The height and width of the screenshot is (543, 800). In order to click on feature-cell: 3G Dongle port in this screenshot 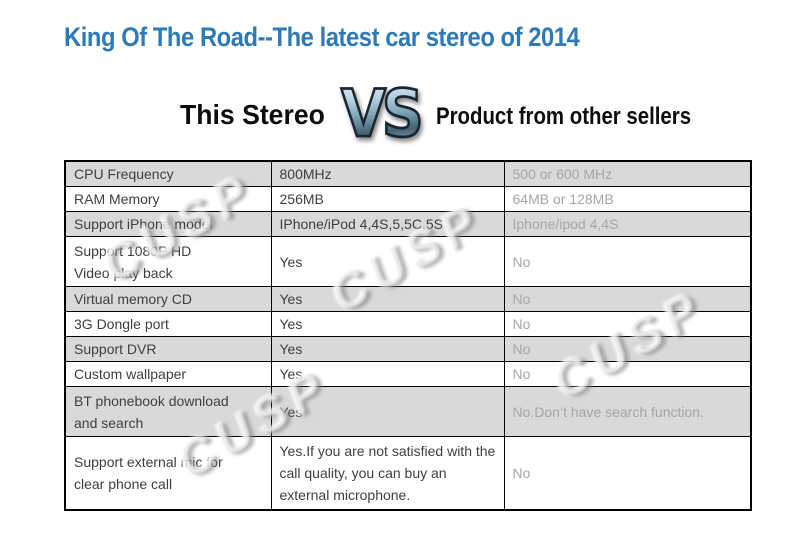, I will do `click(168, 324)`.